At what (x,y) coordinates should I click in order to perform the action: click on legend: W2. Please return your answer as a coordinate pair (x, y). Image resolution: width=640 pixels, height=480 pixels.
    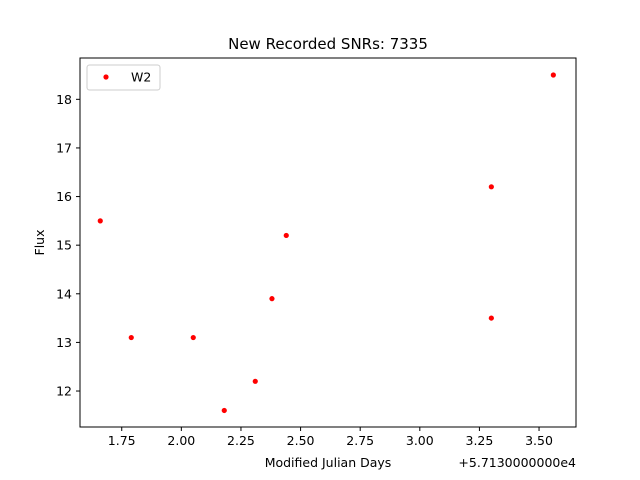
    Looking at the image, I should click on (123, 77).